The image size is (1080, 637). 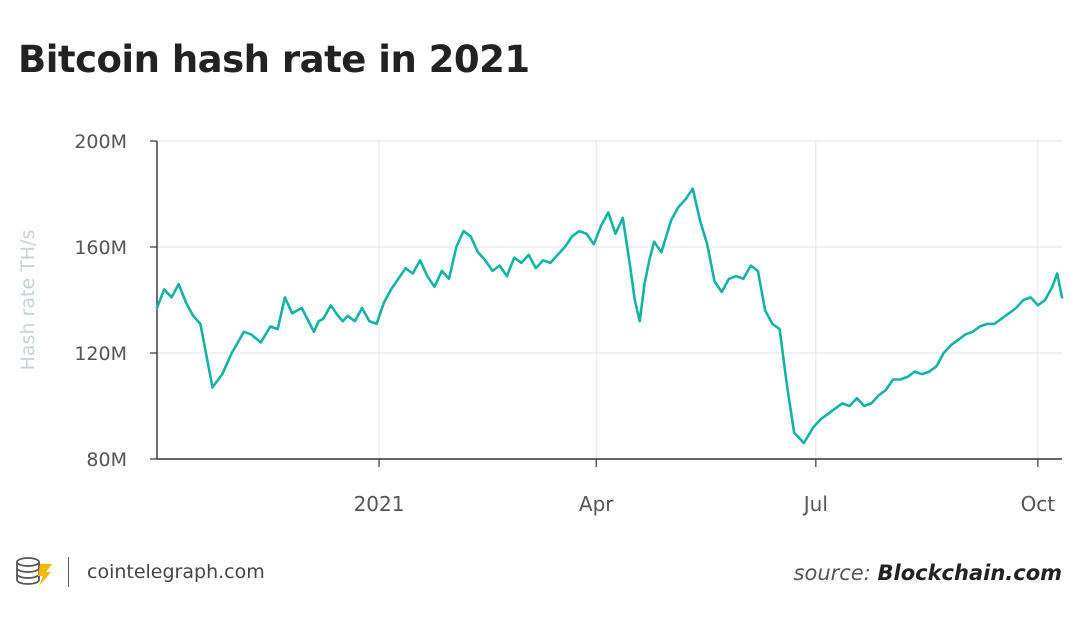 I want to click on x-tick-label: 2021, so click(x=379, y=504).